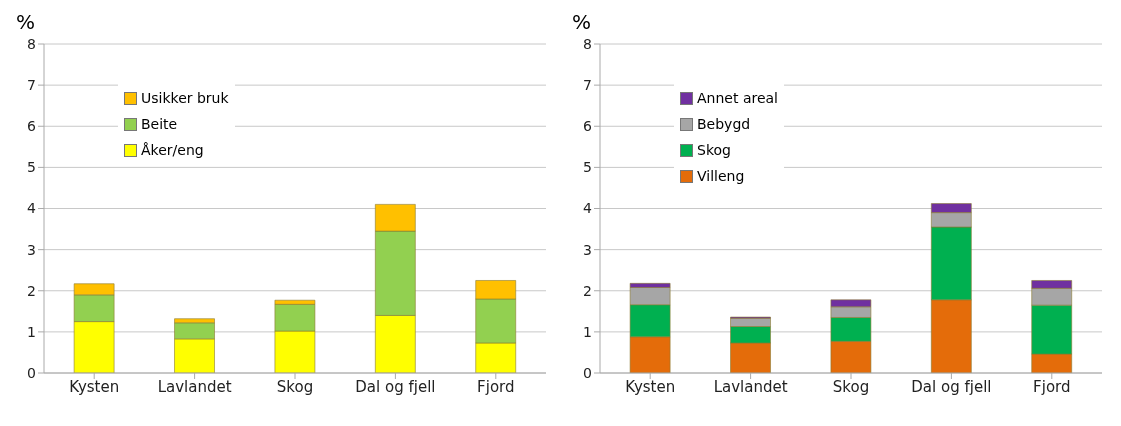 The width and height of the screenshot is (1121, 426). Describe the element at coordinates (172, 150) in the screenshot. I see `legend-label: Åker/eng` at that location.